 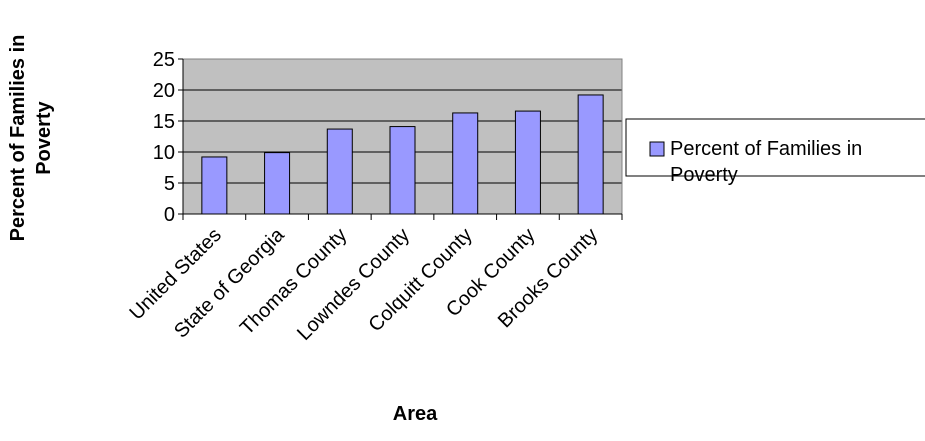 I want to click on y-axis-title-line-2: Poverty, so click(x=44, y=137).